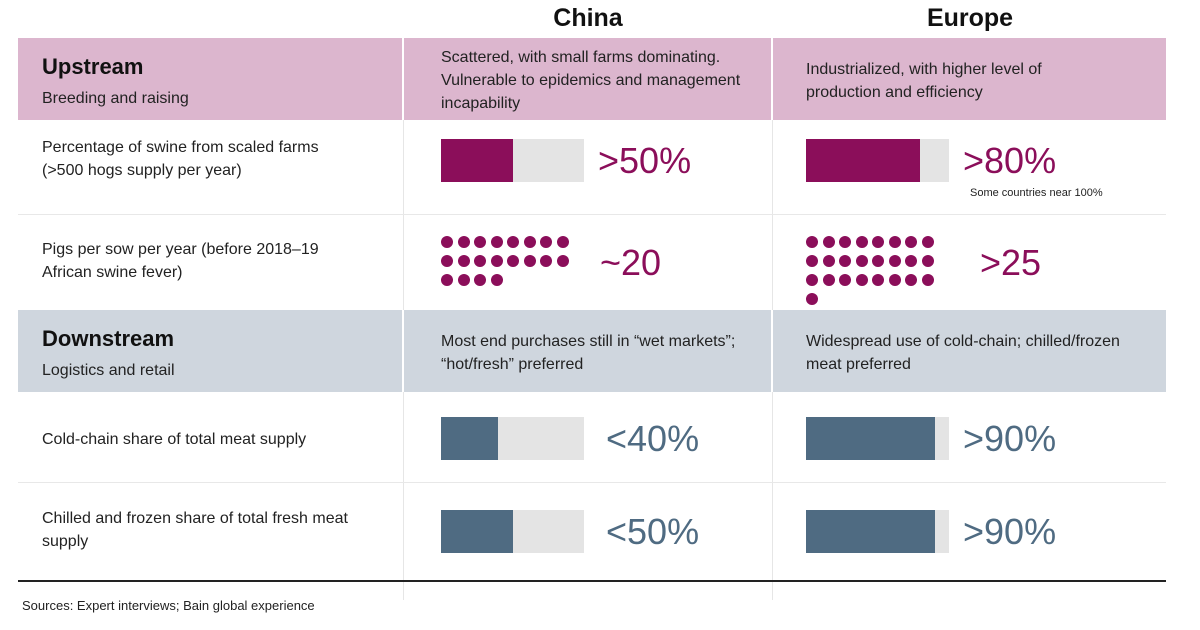 This screenshot has height=630, width=1200. Describe the element at coordinates (108, 338) in the screenshot. I see `downstream-title: Downstream` at that location.